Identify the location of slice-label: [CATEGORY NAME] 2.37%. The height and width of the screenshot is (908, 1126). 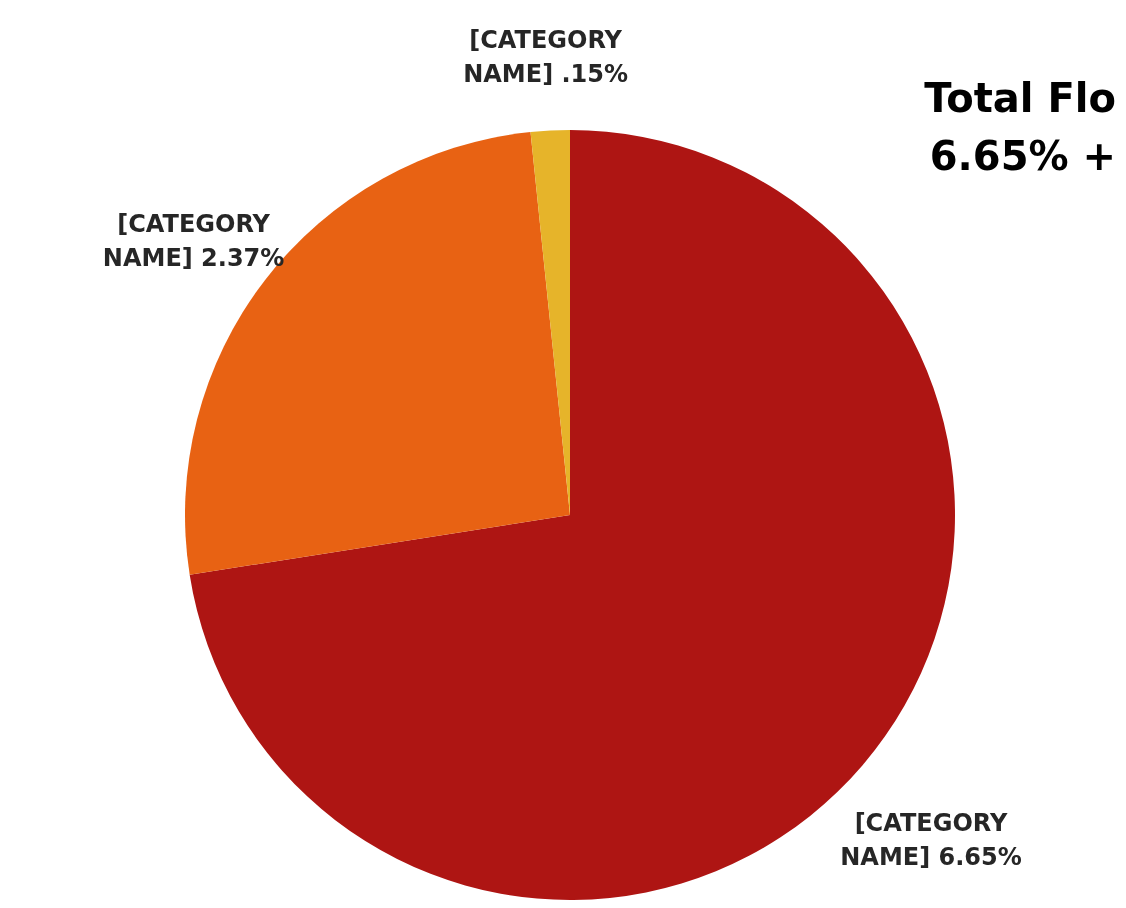
(193, 241).